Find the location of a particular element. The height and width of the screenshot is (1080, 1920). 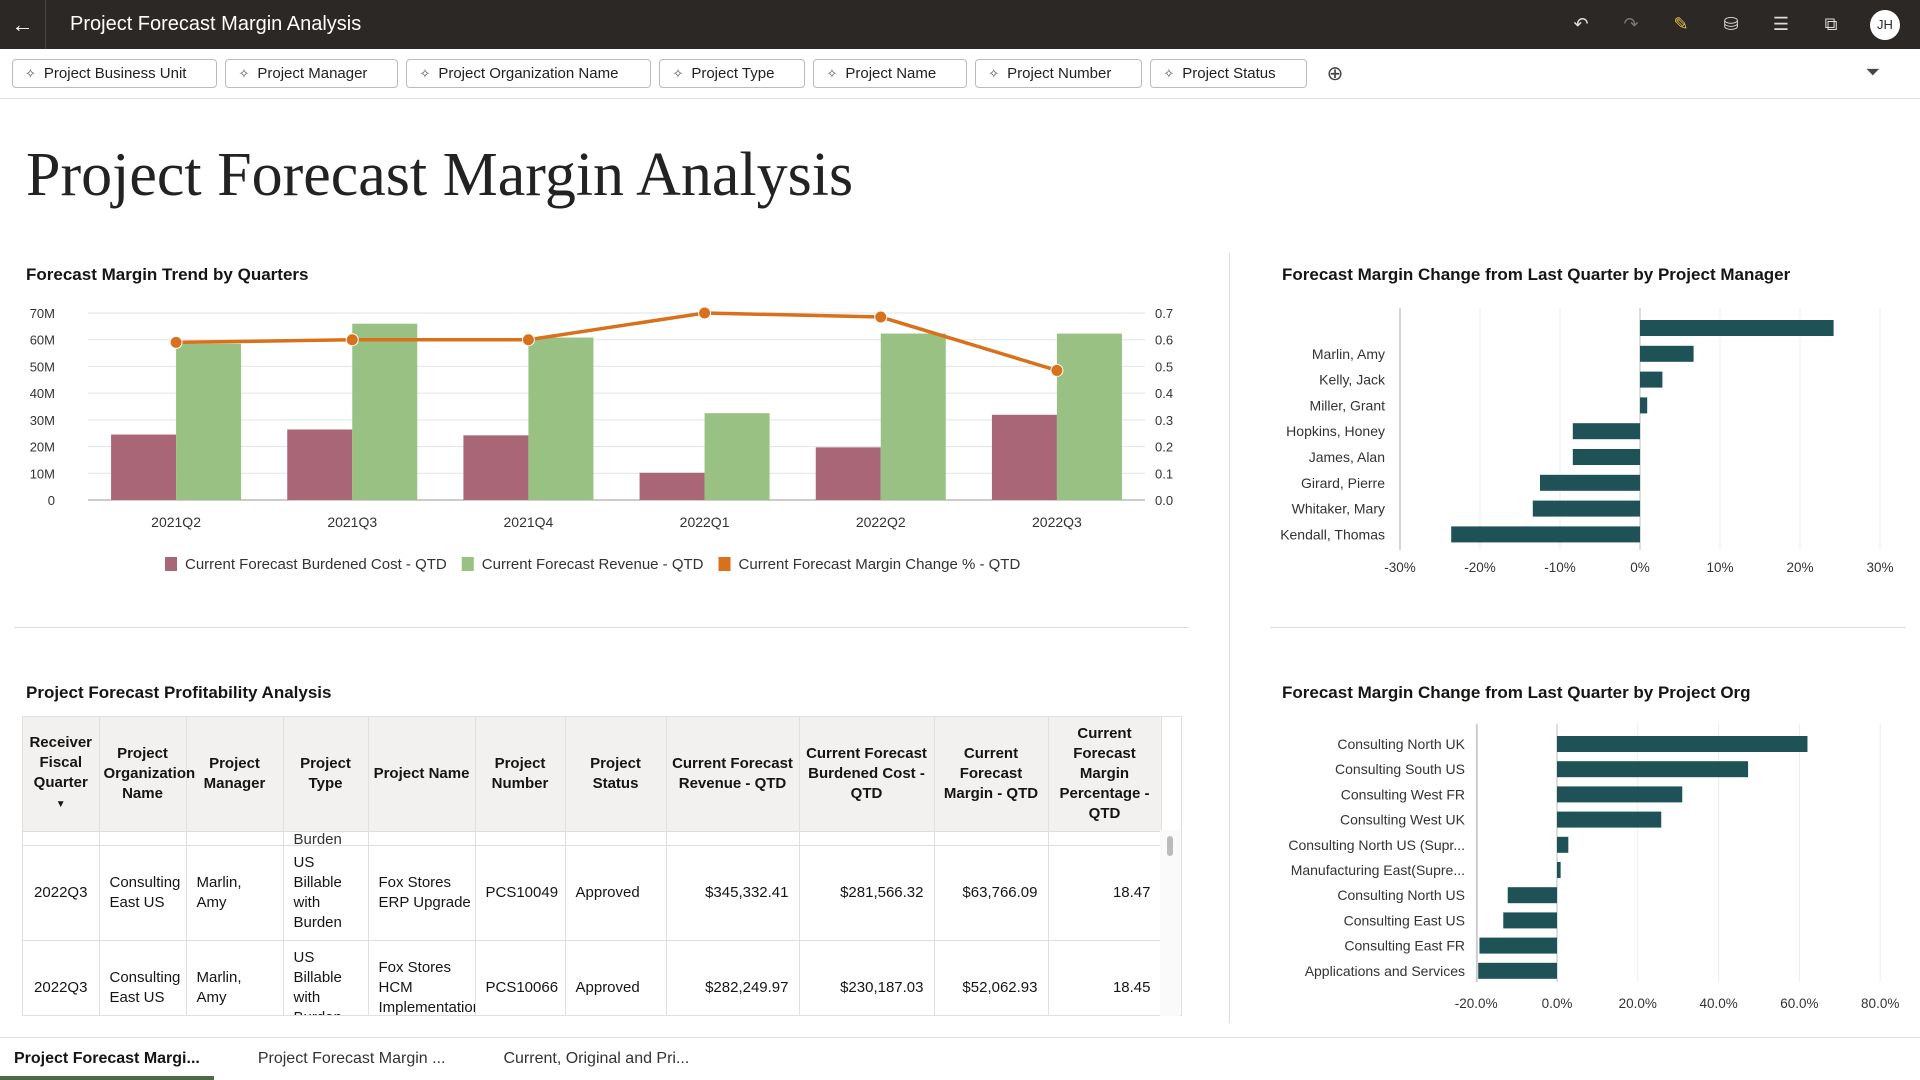

filter-chip: ✧ Project Name is located at coordinates (890, 73).